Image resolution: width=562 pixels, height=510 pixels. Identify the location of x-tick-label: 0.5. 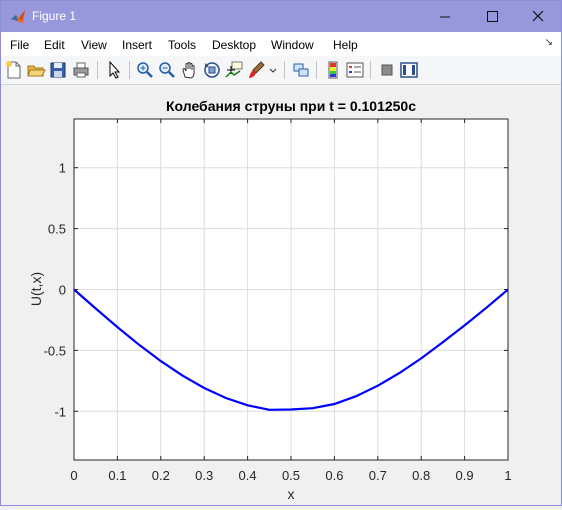
(291, 475).